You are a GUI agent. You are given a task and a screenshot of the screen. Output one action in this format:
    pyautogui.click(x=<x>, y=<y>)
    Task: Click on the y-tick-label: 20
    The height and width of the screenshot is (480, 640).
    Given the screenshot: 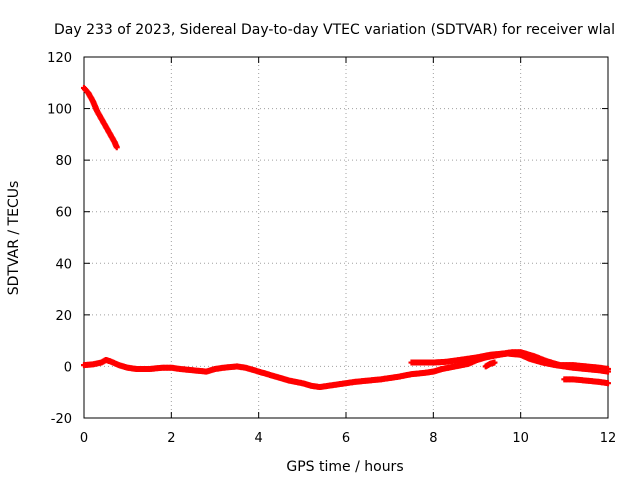 What is the action you would take?
    pyautogui.click(x=63, y=316)
    